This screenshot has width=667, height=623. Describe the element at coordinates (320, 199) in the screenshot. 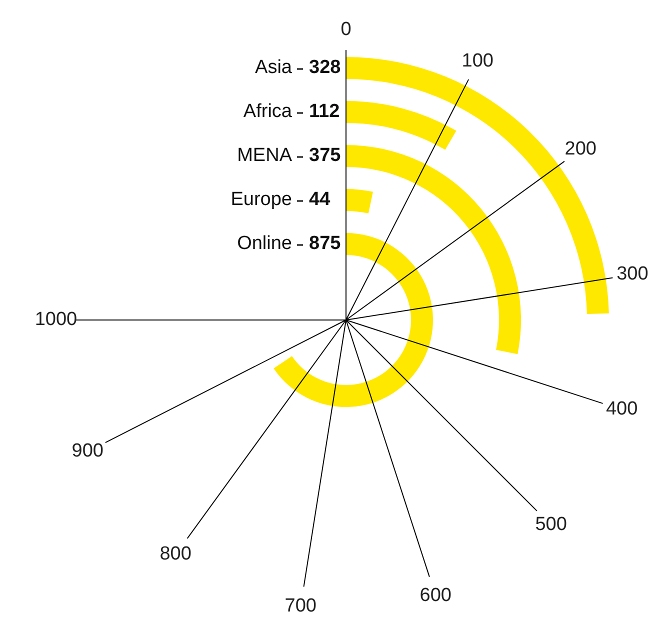

I see `data-label: 44` at that location.